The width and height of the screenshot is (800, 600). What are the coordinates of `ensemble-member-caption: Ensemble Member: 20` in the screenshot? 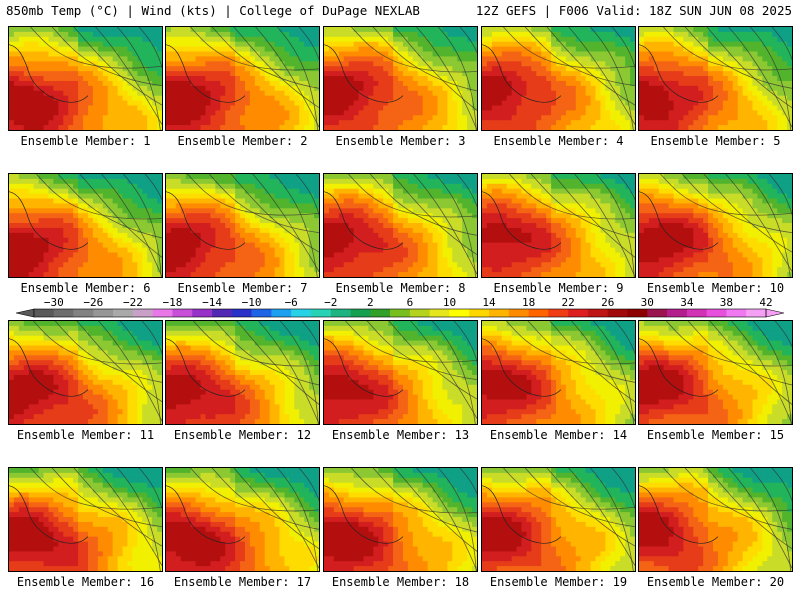 It's located at (715, 582).